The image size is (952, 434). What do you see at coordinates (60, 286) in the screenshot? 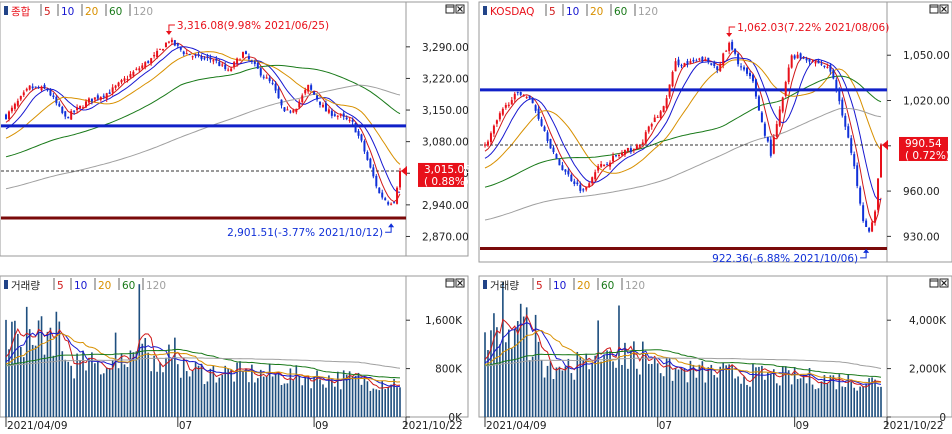
I see `volume-legend-ma-5: 5` at bounding box center [60, 286].